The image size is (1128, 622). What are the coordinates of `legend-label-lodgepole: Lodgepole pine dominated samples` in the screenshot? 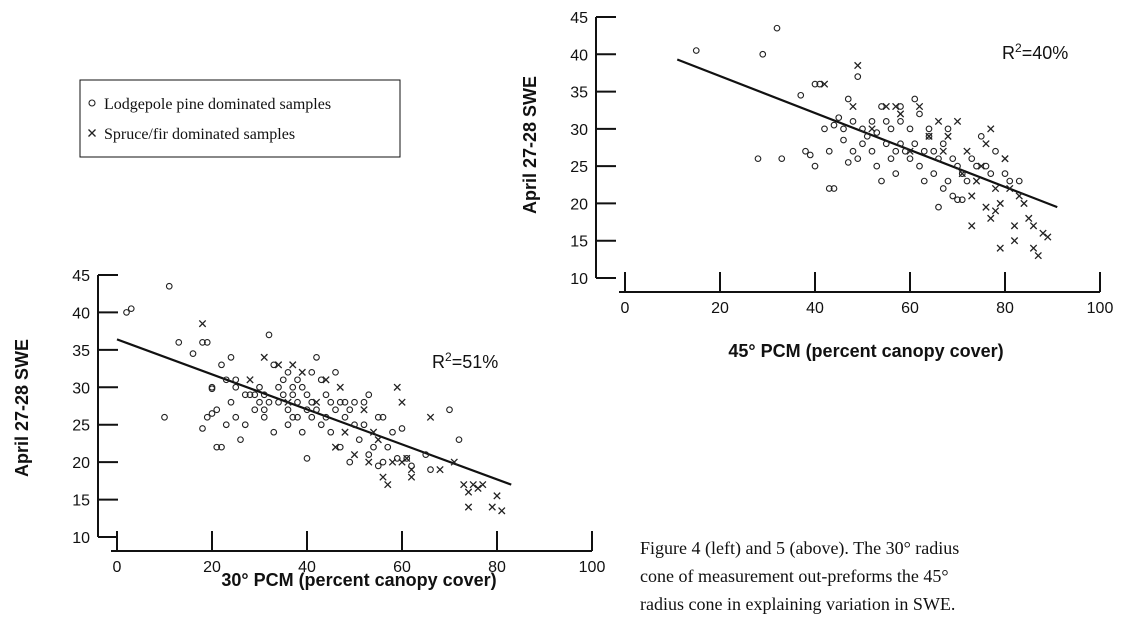 It's located at (217, 104).